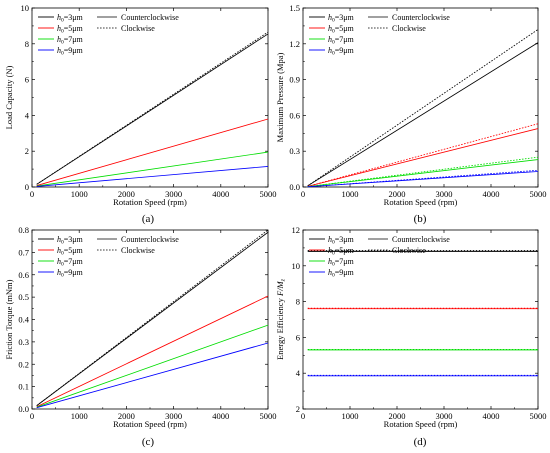  What do you see at coordinates (27, 151) in the screenshot?
I see `y-tick-label: 2` at bounding box center [27, 151].